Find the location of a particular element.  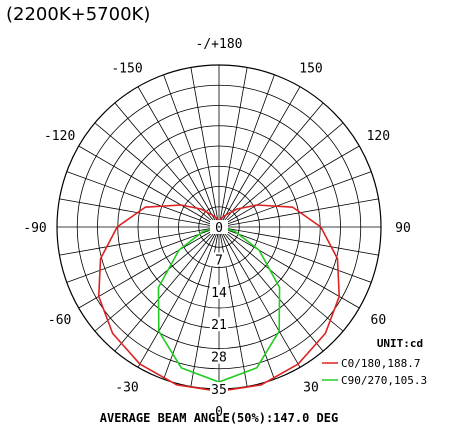

radial-tick-label: 7 is located at coordinates (219, 260).